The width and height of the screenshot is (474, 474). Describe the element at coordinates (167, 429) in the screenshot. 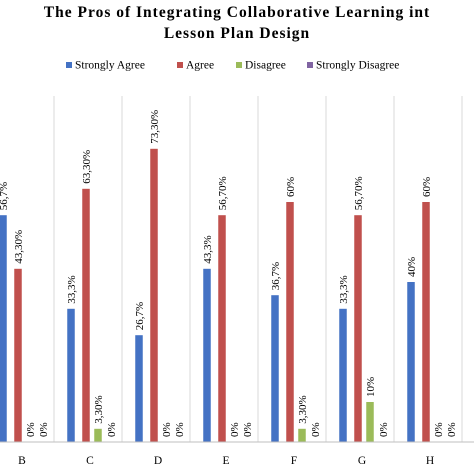

I see `data-label-D-series-3: 0%` at that location.